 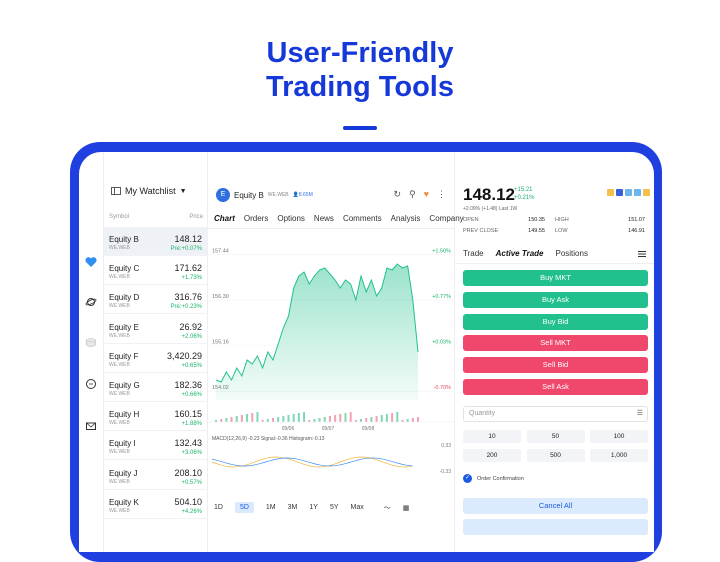 I want to click on period-1m: 1M, so click(x=270, y=507).